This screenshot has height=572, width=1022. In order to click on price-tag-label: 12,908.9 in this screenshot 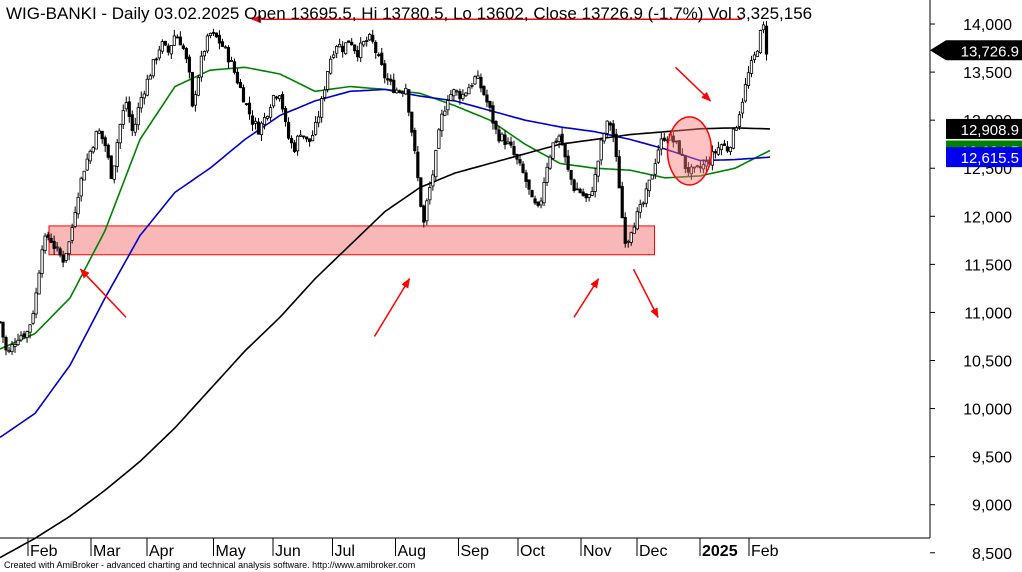, I will do `click(990, 130)`.